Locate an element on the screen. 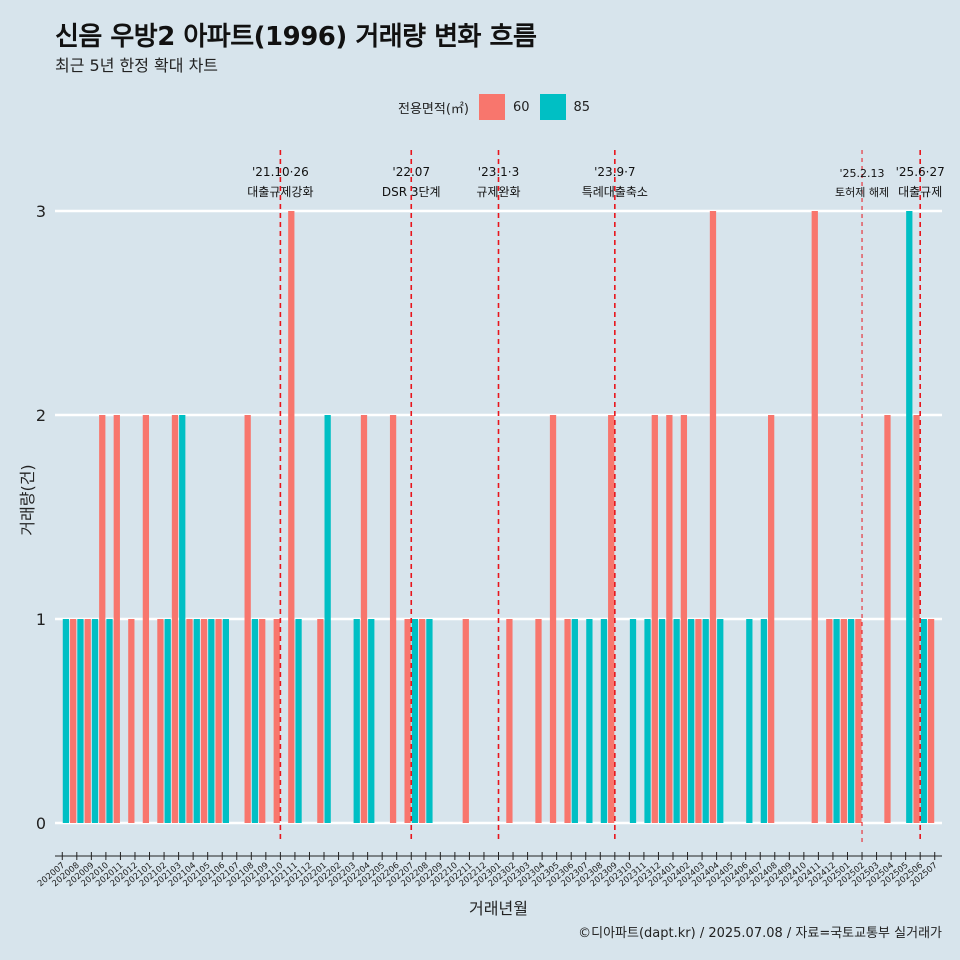 The image size is (960, 960). x-axis-title: 거래년월 is located at coordinates (498, 908).